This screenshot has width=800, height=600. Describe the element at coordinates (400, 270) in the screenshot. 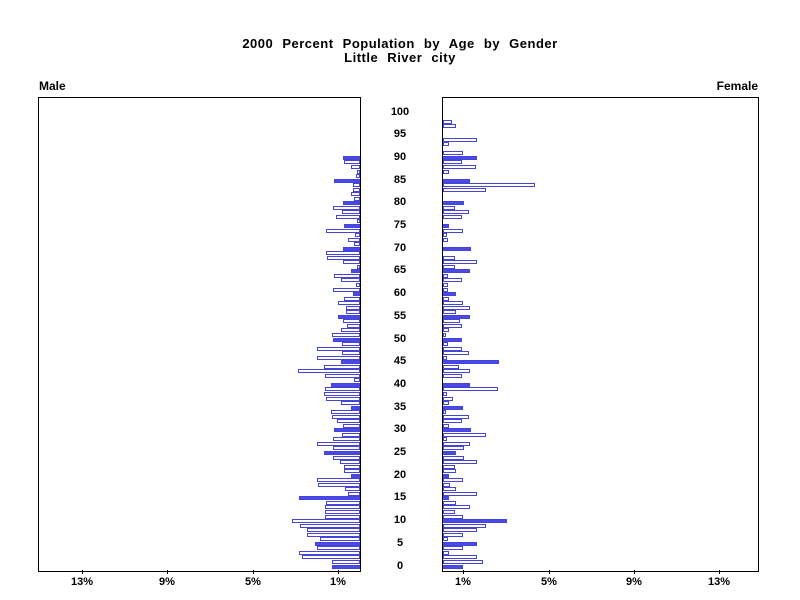

I see `age-tick-label-65: 65` at that location.